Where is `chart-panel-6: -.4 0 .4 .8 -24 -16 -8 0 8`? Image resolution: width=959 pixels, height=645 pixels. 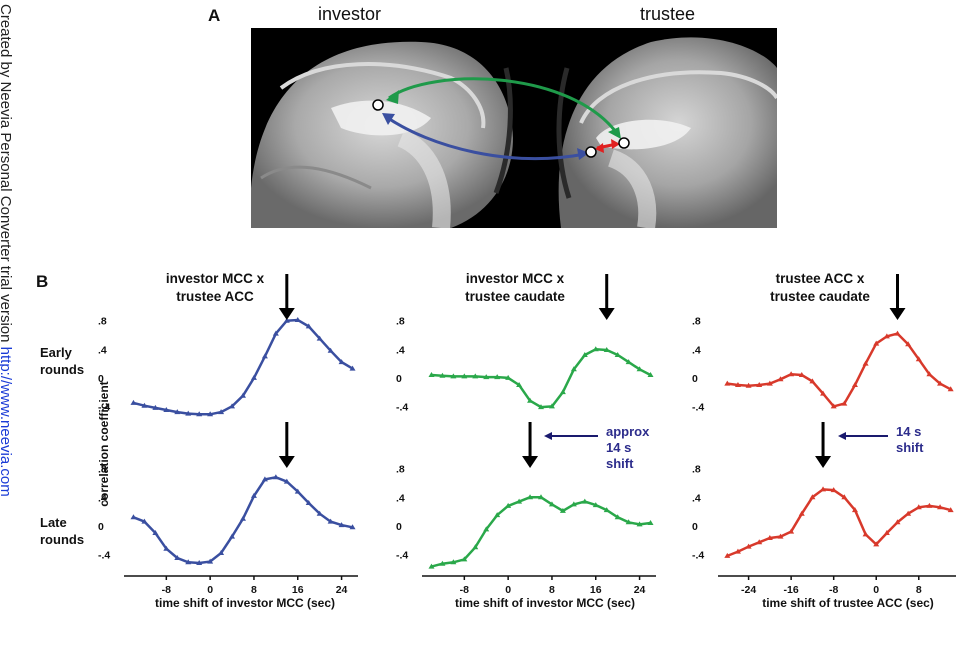 chart-panel-6: -.4 0 .4 .8 -24 -16 -8 0 8 is located at coordinates (824, 530).